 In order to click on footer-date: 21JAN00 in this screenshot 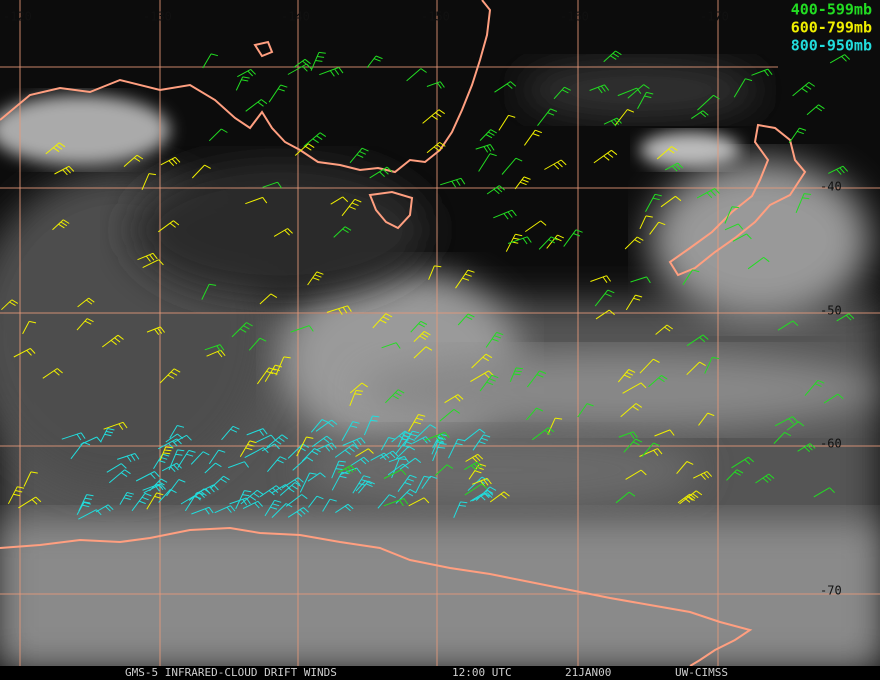, I will do `click(588, 672)`.